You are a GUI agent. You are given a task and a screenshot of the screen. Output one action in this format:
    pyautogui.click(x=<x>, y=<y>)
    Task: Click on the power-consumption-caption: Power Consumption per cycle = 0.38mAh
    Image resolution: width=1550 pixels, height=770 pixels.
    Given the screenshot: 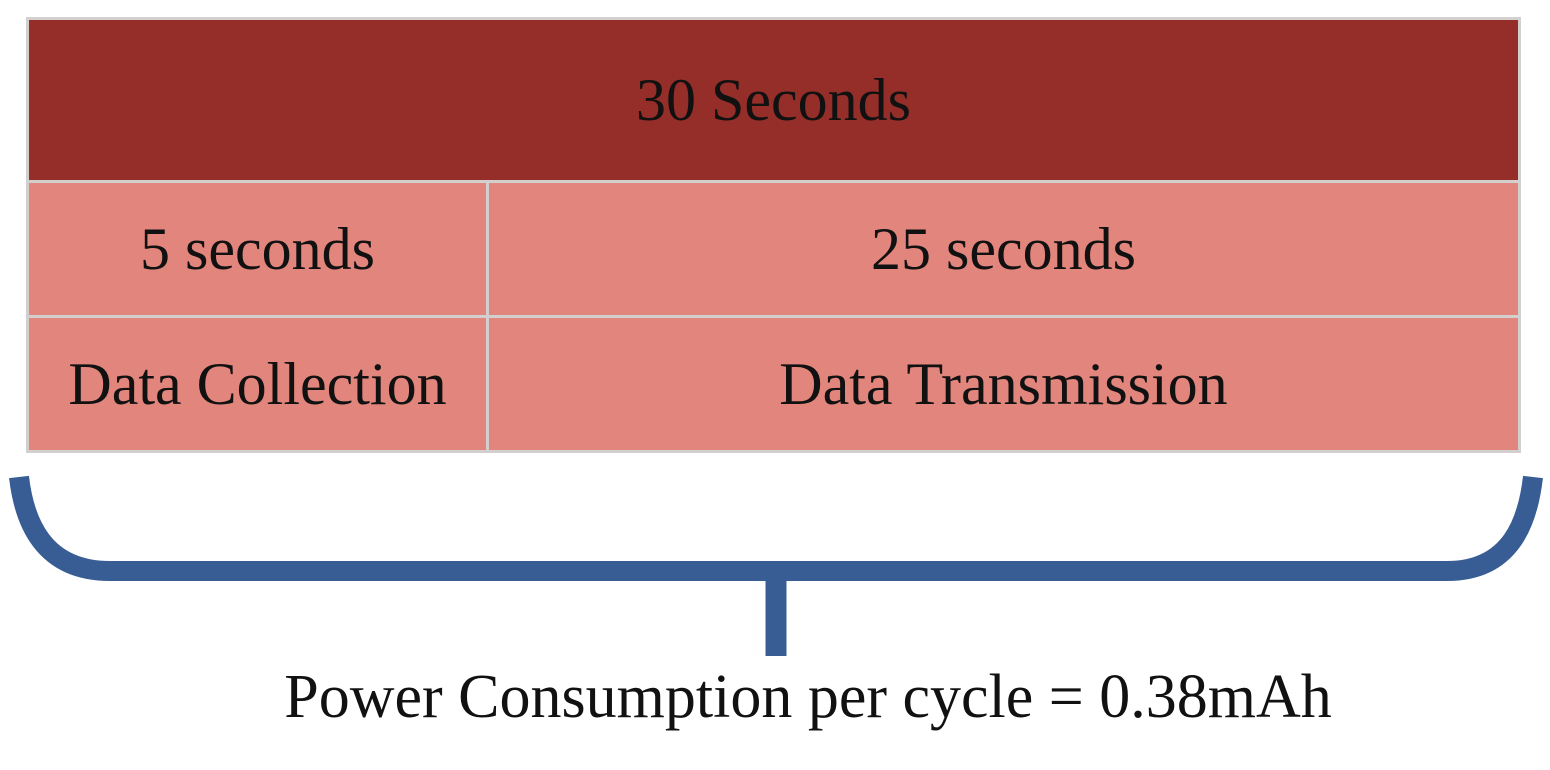 What is the action you would take?
    pyautogui.click(x=808, y=697)
    